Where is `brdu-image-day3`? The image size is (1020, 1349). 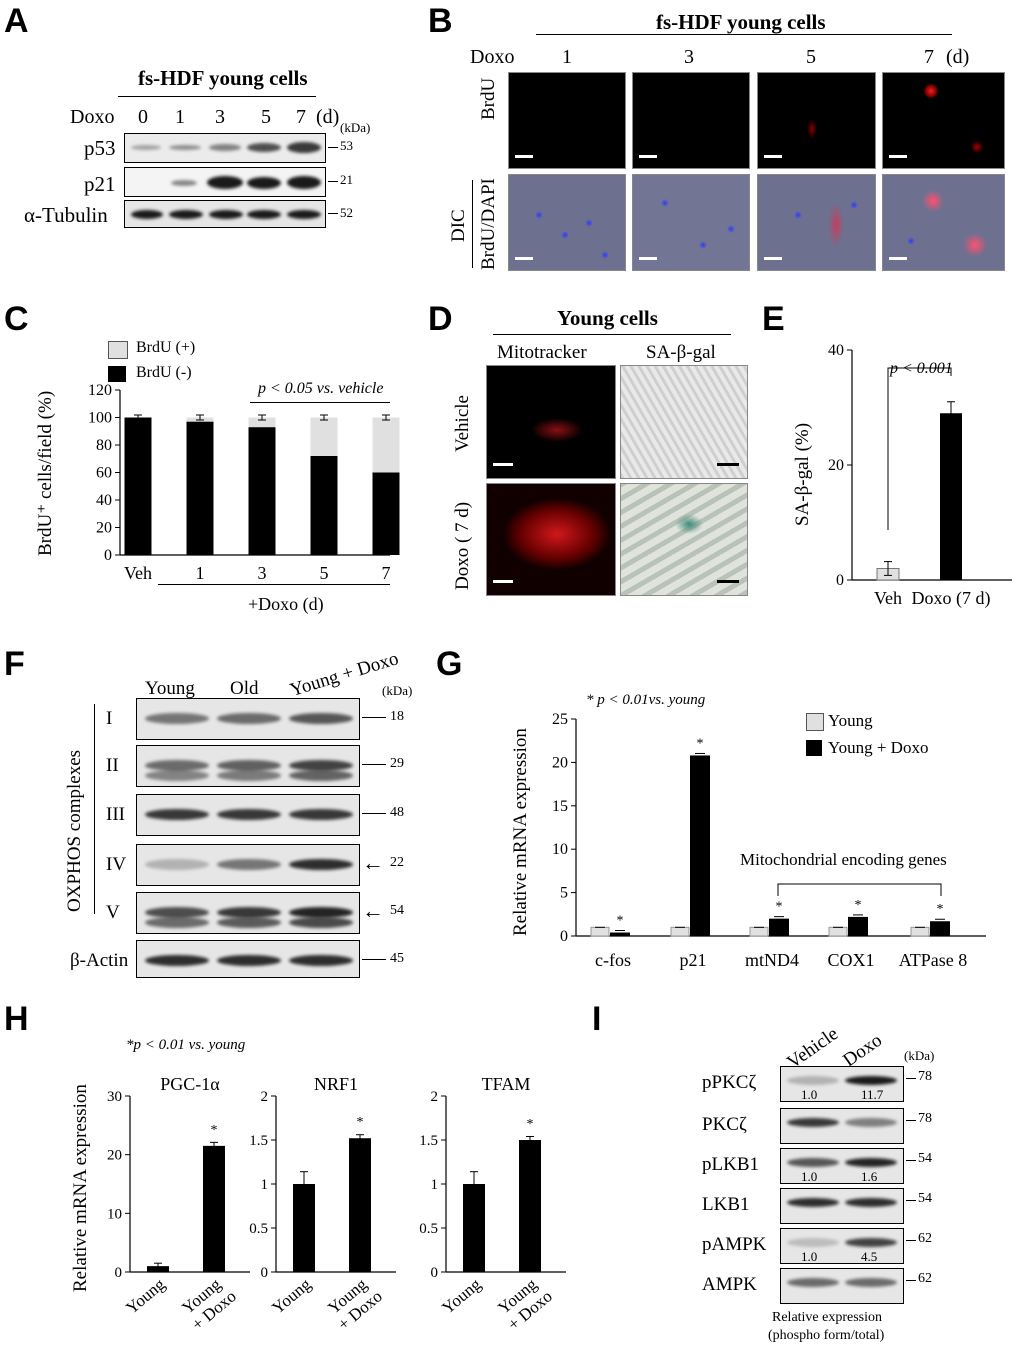 brdu-image-day3 is located at coordinates (691, 120).